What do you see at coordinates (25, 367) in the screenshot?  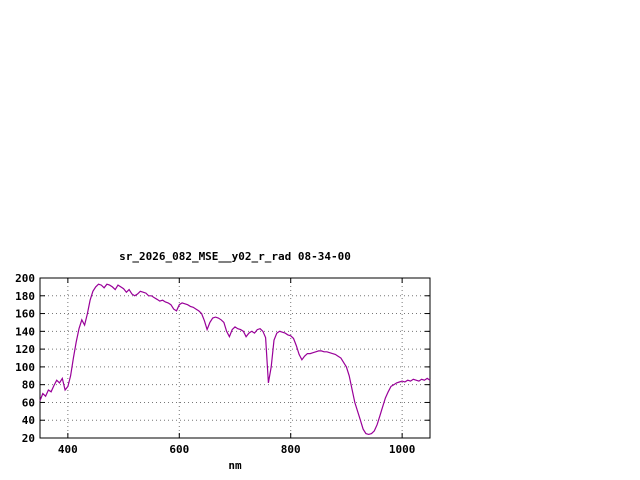 I see `y-tick-label: 100` at bounding box center [25, 367].